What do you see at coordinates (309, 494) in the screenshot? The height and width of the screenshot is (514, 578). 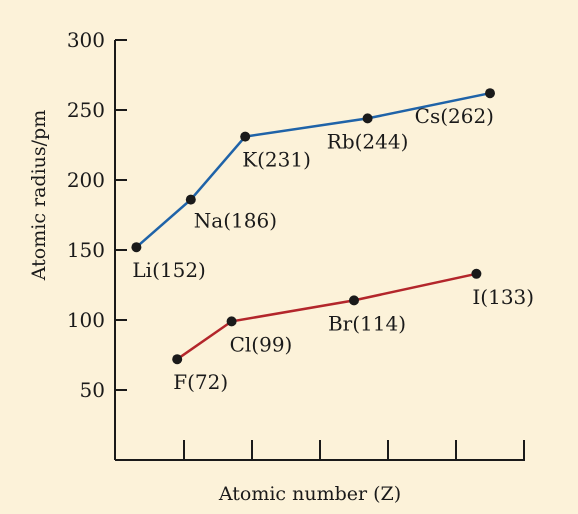 I see `x-axis-title: Atomic number (Z)` at bounding box center [309, 494].